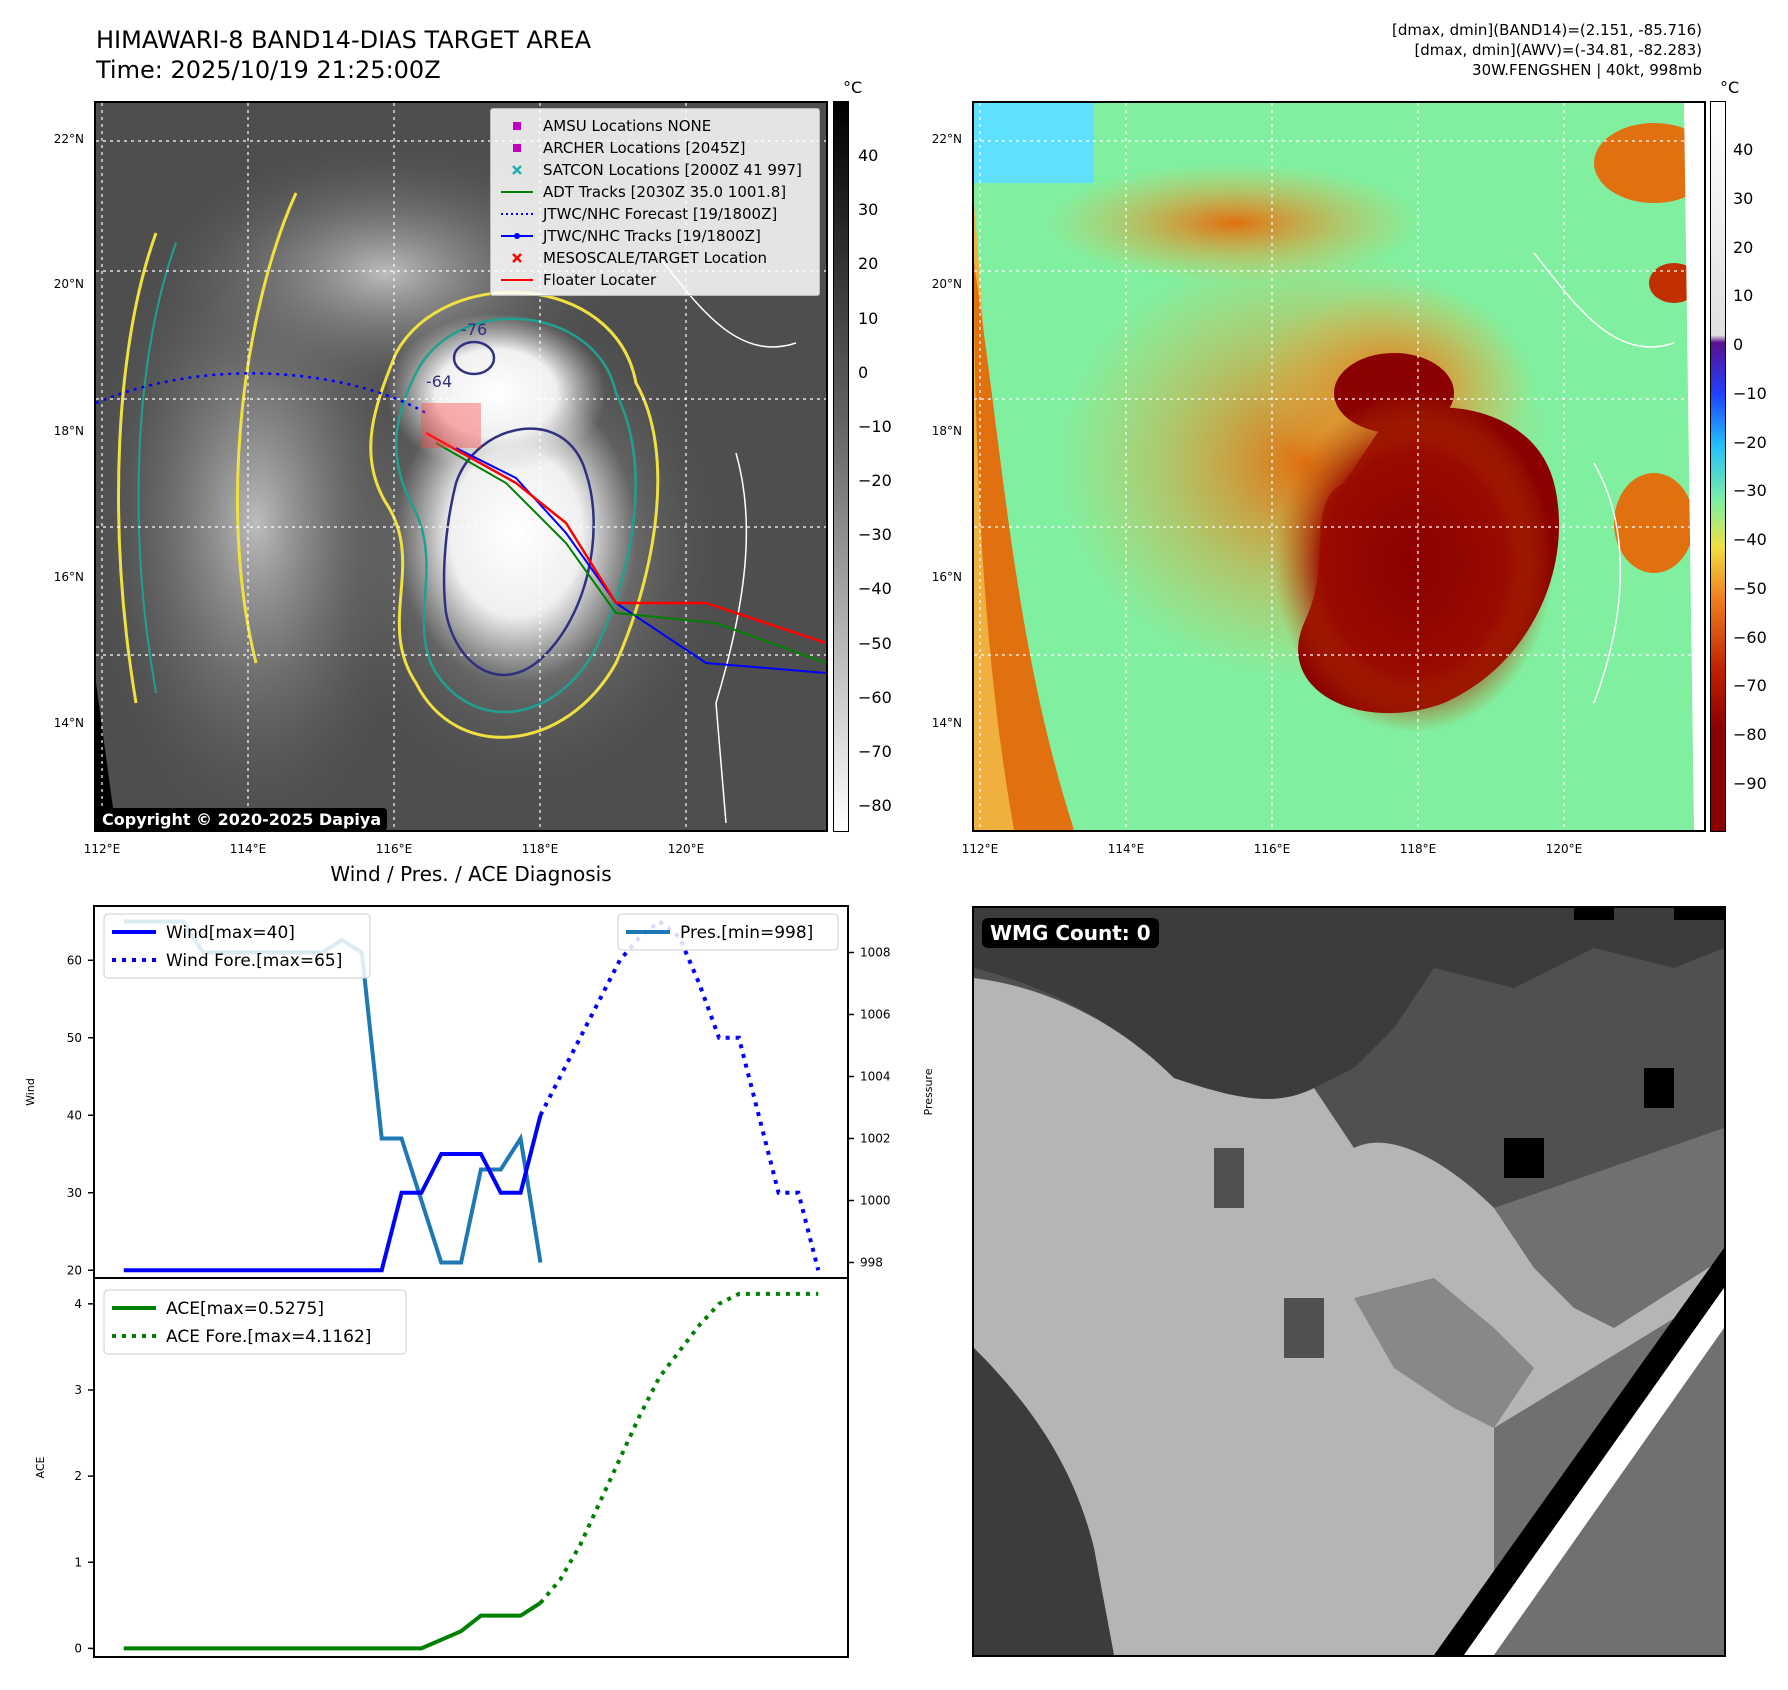 The height and width of the screenshot is (1690, 1788). Describe the element at coordinates (875, 697) in the screenshot. I see `colorbar-tick-label: −60` at that location.